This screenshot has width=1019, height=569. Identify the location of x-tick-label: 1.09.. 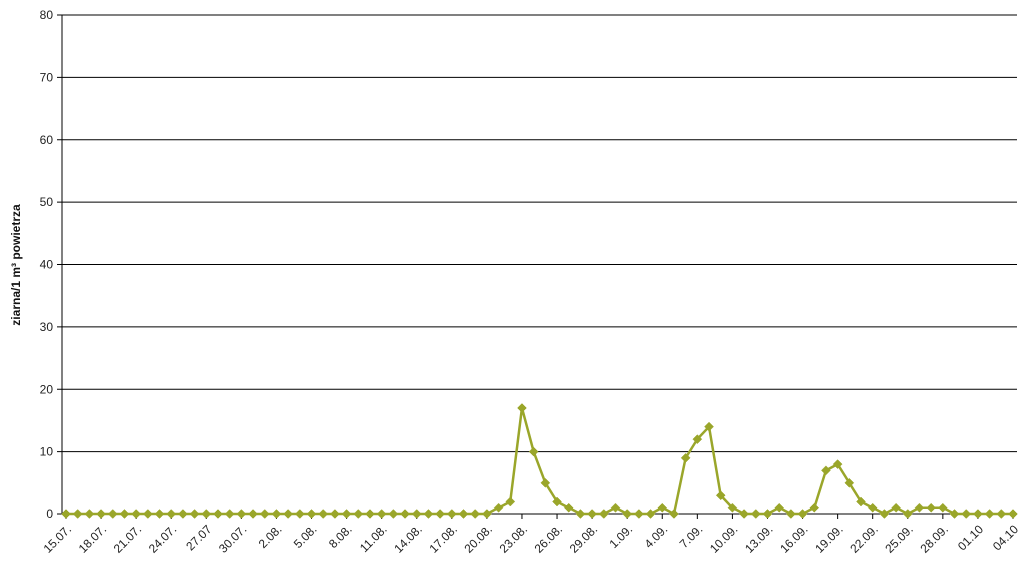
(621, 536).